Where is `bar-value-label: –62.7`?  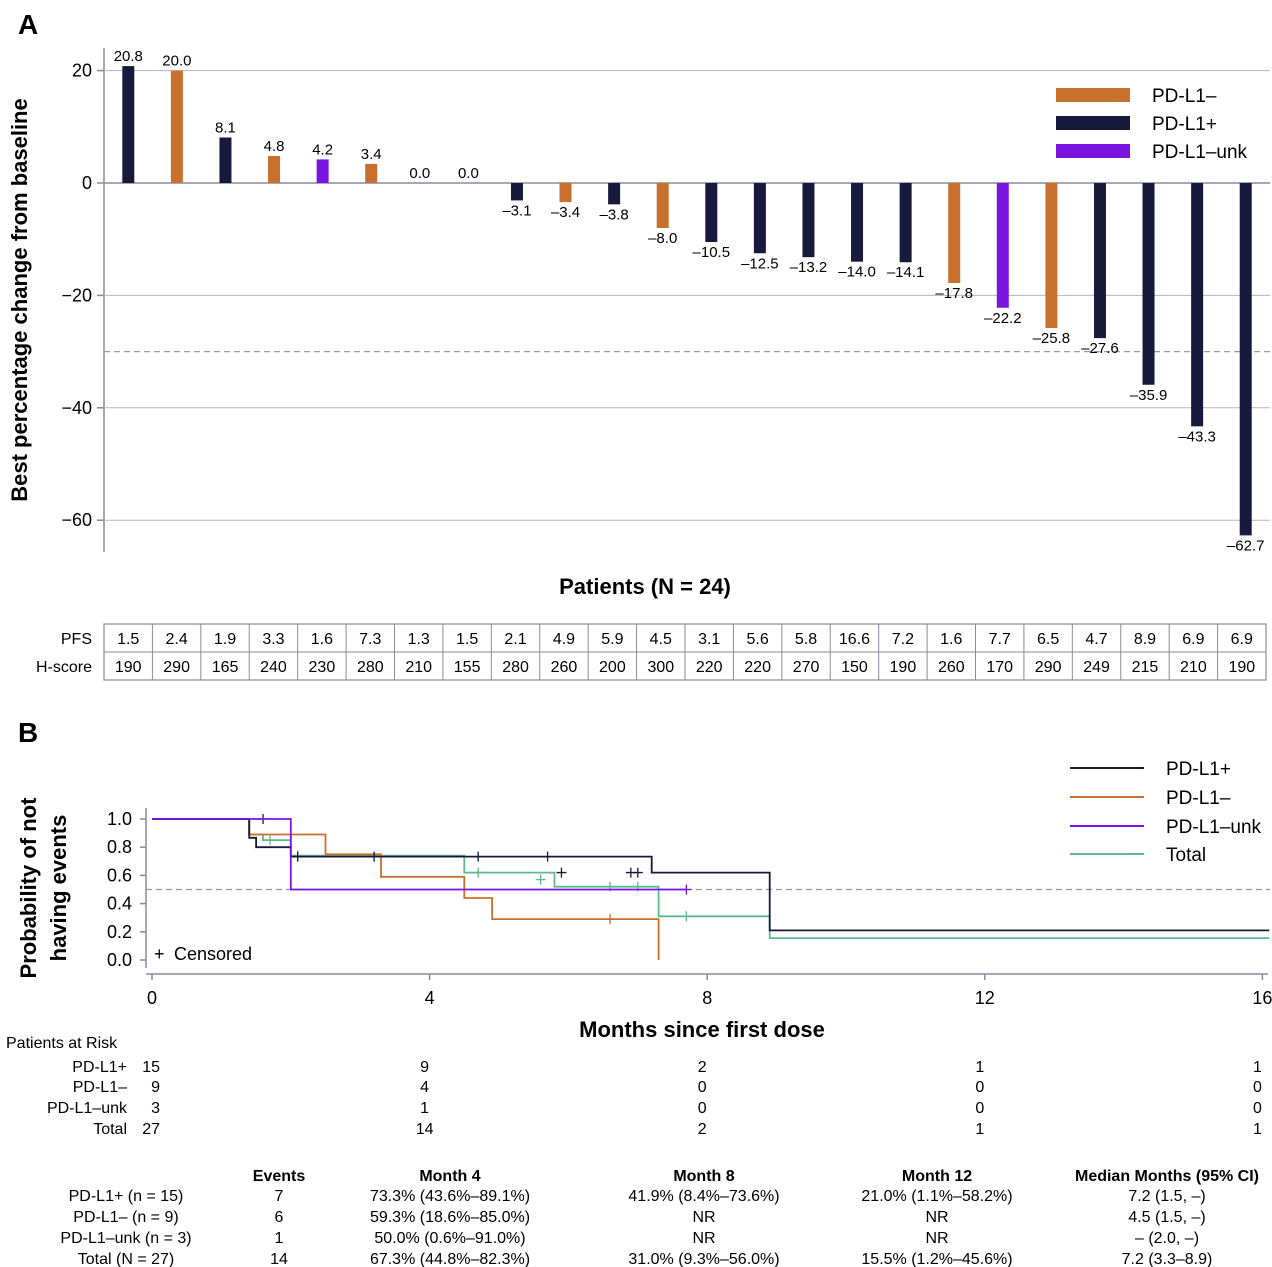 bar-value-label: –62.7 is located at coordinates (1246, 545).